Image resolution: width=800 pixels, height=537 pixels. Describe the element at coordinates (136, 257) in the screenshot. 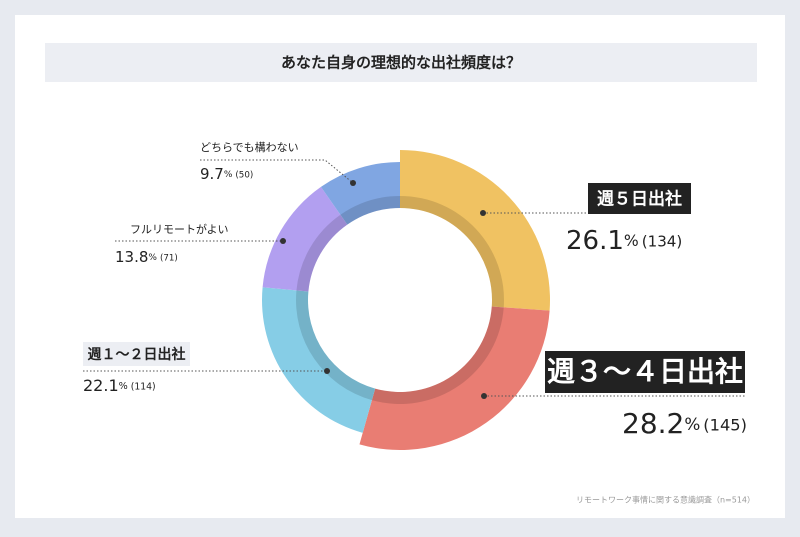

I see `value-label: 13.8%` at that location.